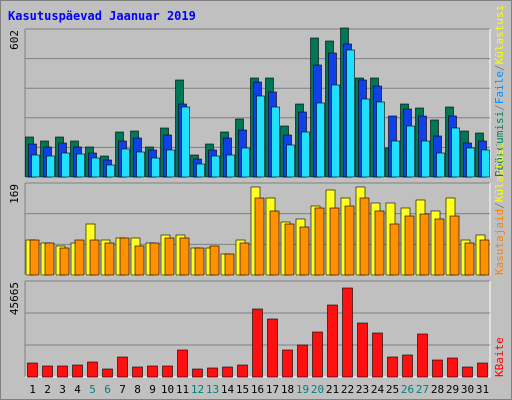 The image size is (512, 400). Describe the element at coordinates (14, 298) in the screenshot. I see `panel-bottom-y-max-label: 45665` at that location.